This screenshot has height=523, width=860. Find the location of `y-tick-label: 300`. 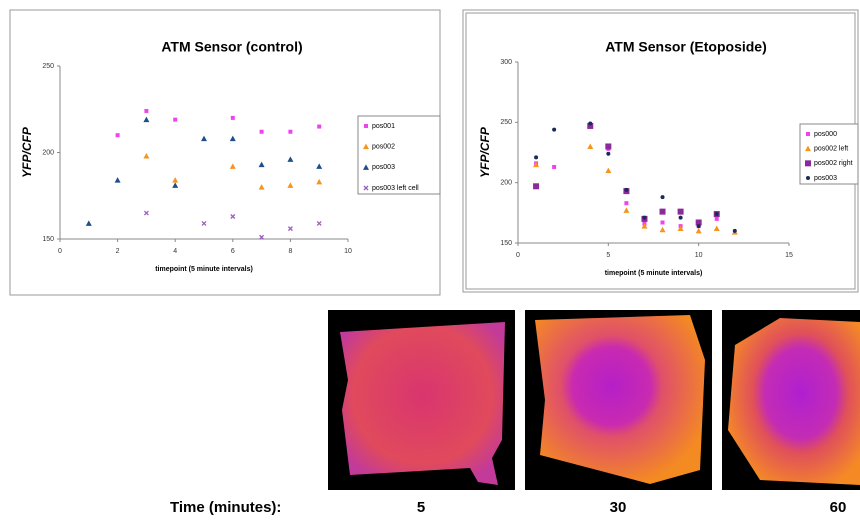

y-tick-label: 300 is located at coordinates (506, 62).